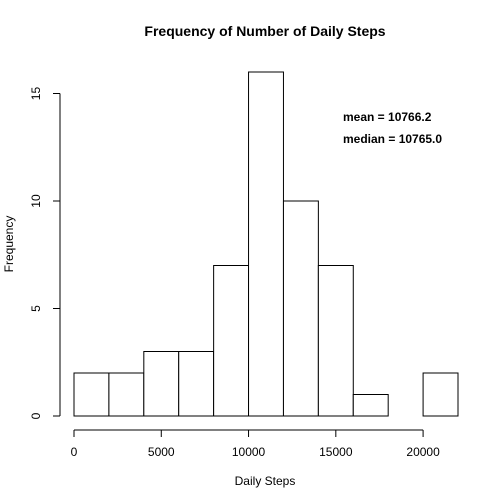 This screenshot has width=504, height=504. Describe the element at coordinates (9, 244) in the screenshot. I see `y-axis-label: Frequency` at that location.